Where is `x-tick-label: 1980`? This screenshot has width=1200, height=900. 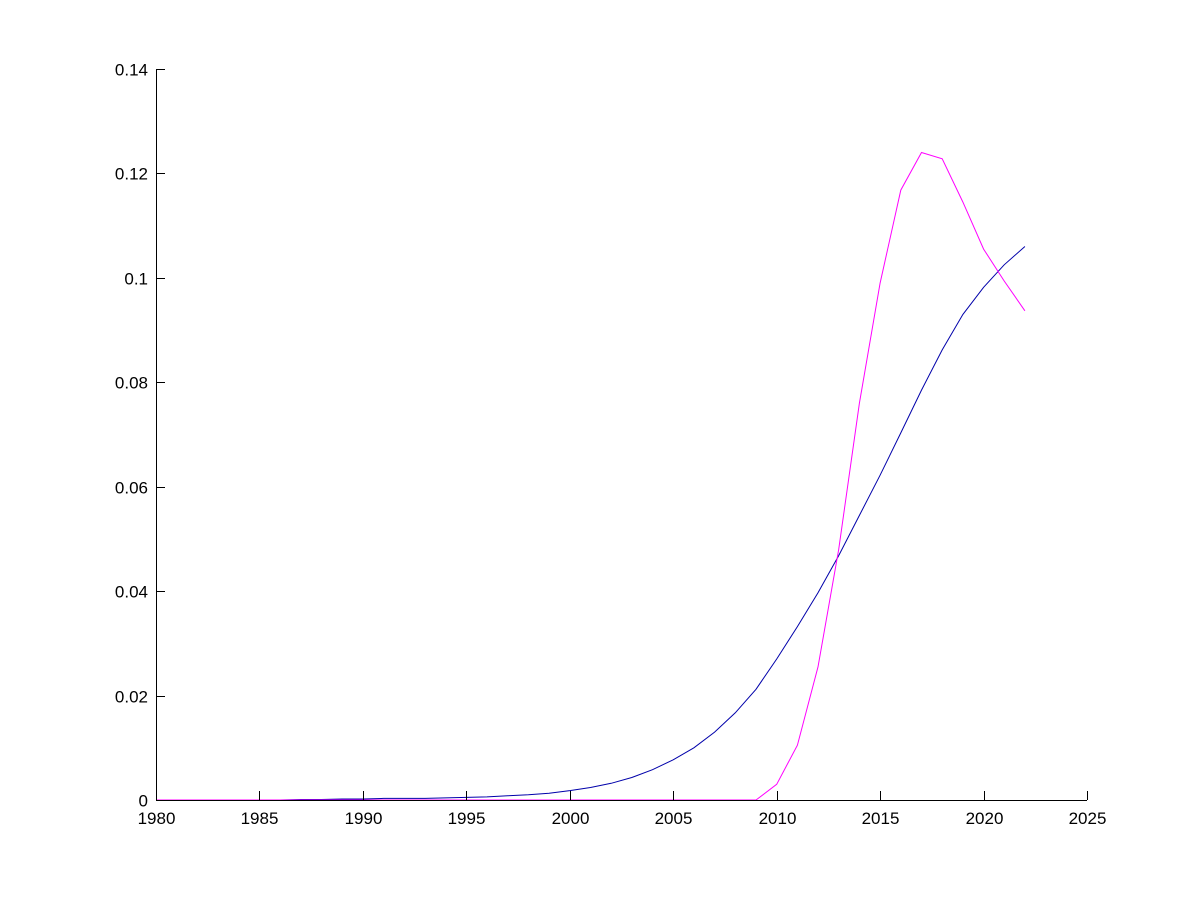 x-tick-label: 1980 is located at coordinates (157, 818).